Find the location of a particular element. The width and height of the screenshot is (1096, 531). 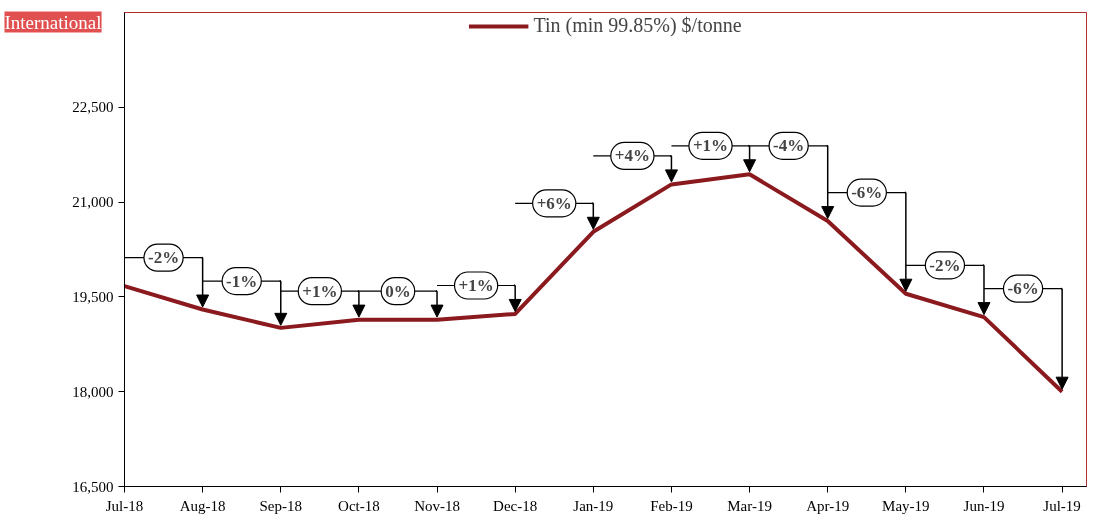

annotation: +4% is located at coordinates (632, 156).